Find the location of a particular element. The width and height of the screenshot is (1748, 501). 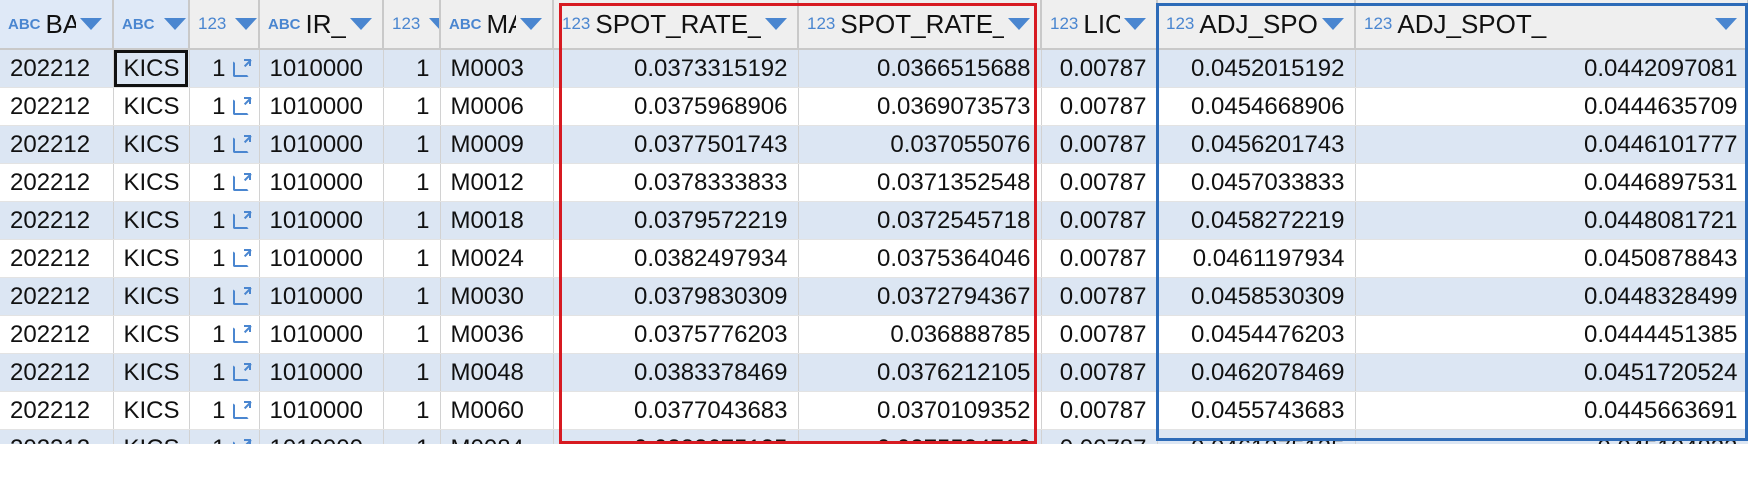

cell-adj1: 0.0462078469 is located at coordinates (1256, 372).